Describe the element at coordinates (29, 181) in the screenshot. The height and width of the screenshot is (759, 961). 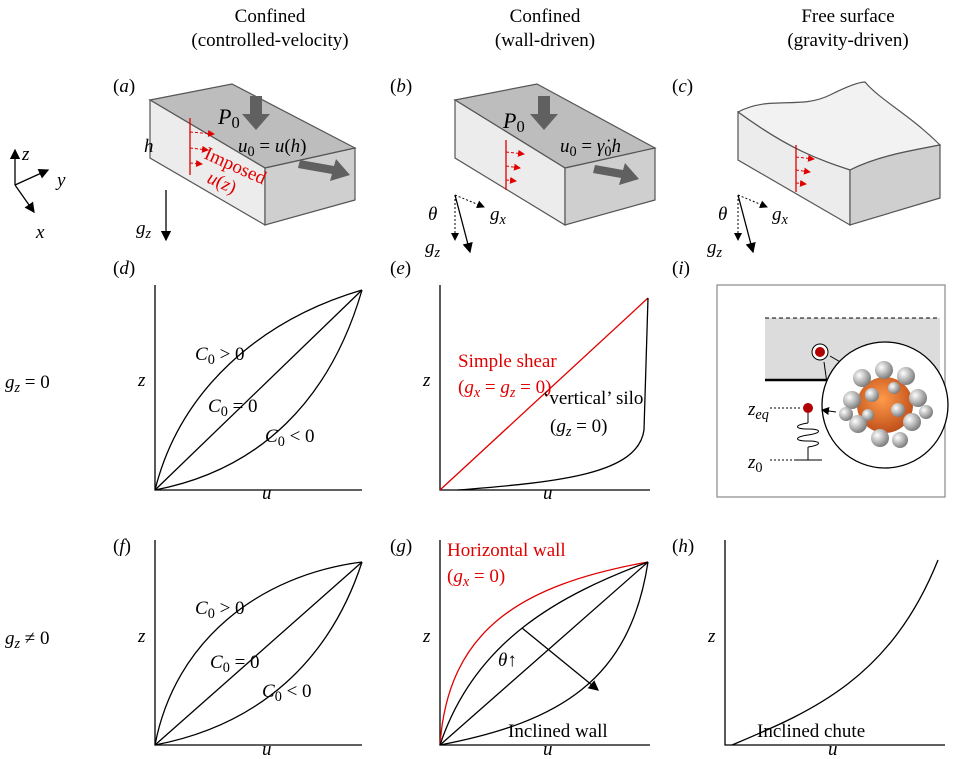
I see `axis-triad` at that location.